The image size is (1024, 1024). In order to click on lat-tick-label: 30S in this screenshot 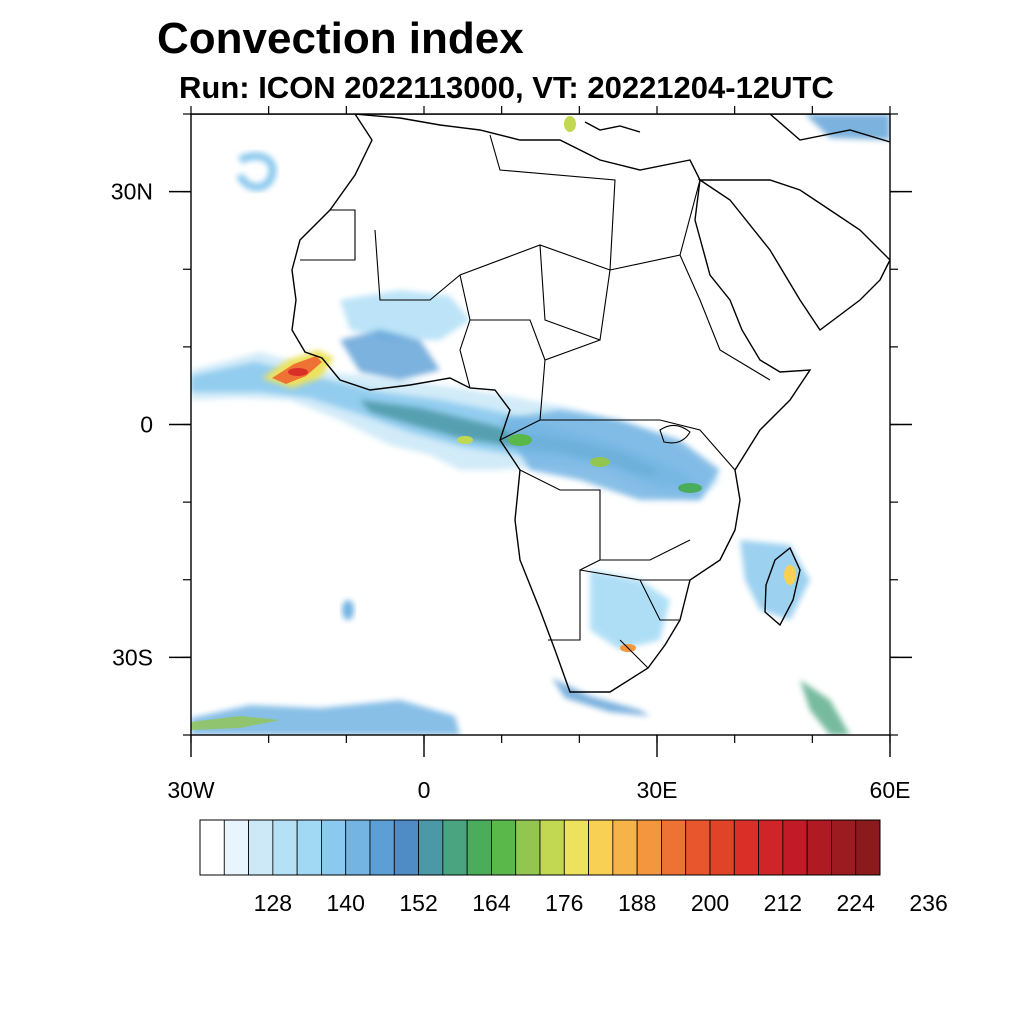, I will do `click(132, 657)`.